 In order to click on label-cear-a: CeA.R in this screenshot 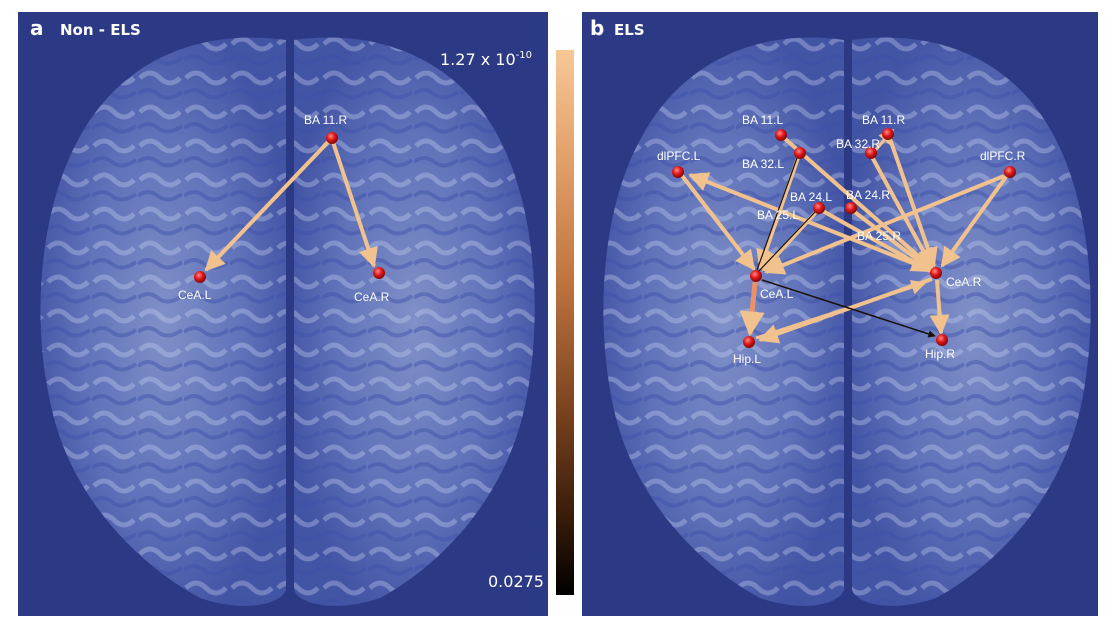, I will do `click(372, 297)`.